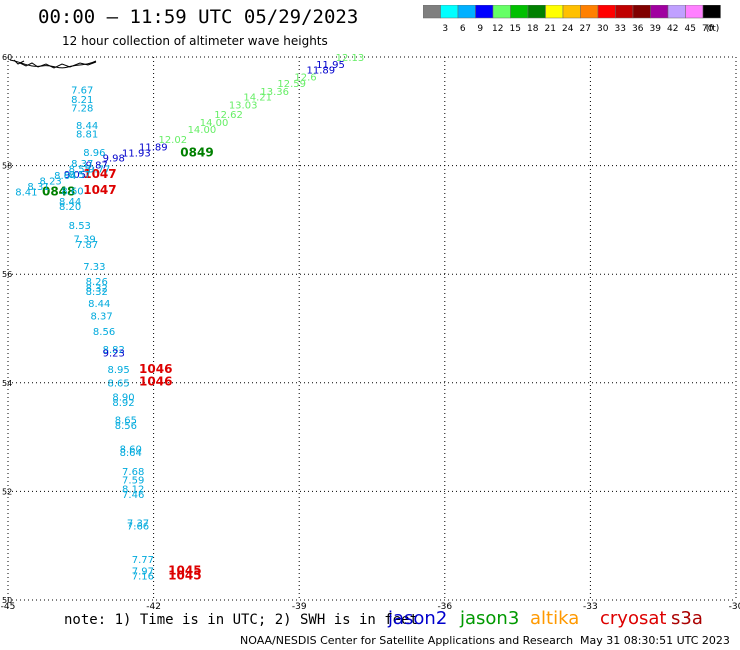 The height and width of the screenshot is (650, 740). Describe the element at coordinates (196, 152) in the screenshot. I see `pass-time-label: 0849` at that location.